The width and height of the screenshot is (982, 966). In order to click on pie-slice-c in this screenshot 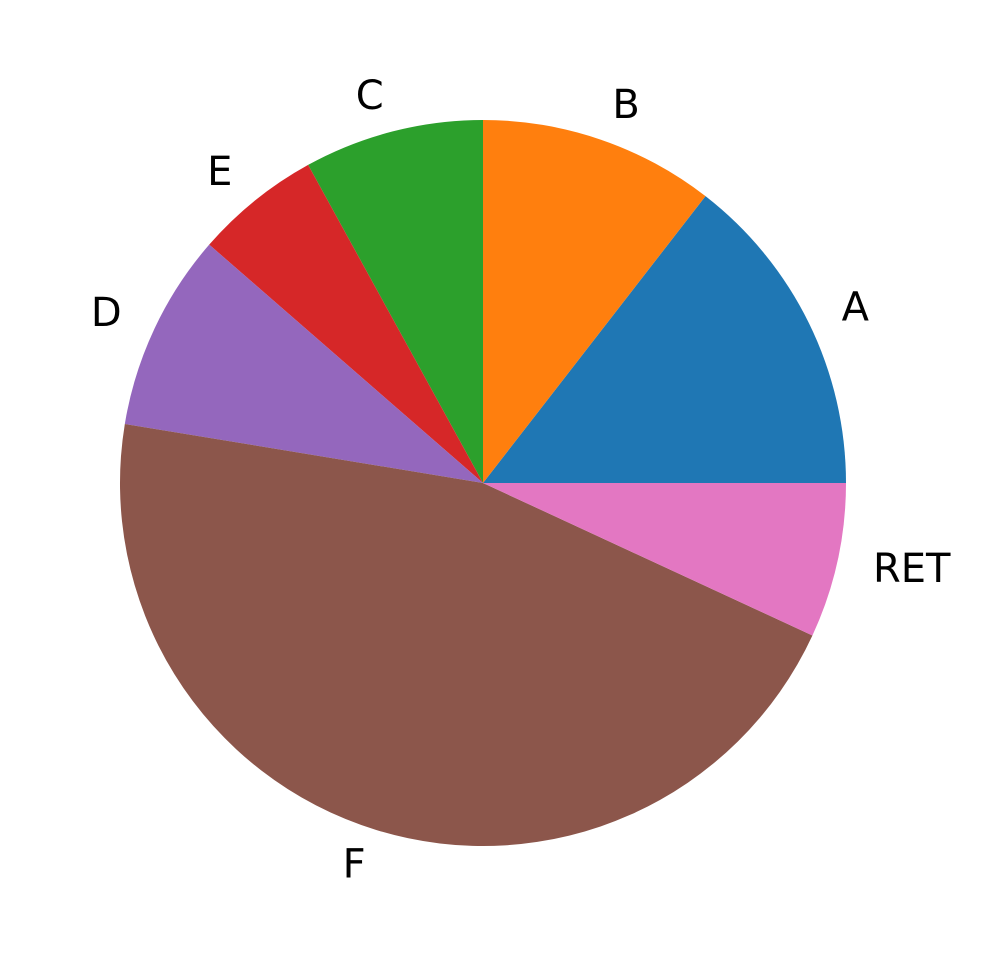, I will do `click(395, 301)`.